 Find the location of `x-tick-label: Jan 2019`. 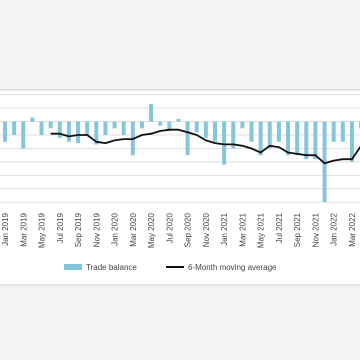

x-tick-label: Jan 2019 is located at coordinates (5, 228).